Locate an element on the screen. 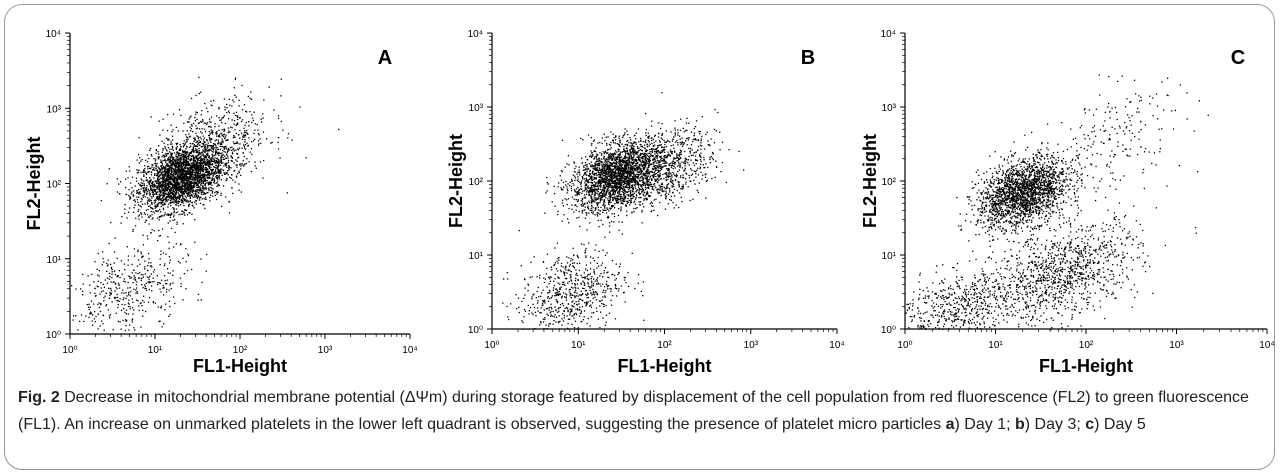 The width and height of the screenshot is (1281, 476). x-tick-label: 10² is located at coordinates (240, 350).